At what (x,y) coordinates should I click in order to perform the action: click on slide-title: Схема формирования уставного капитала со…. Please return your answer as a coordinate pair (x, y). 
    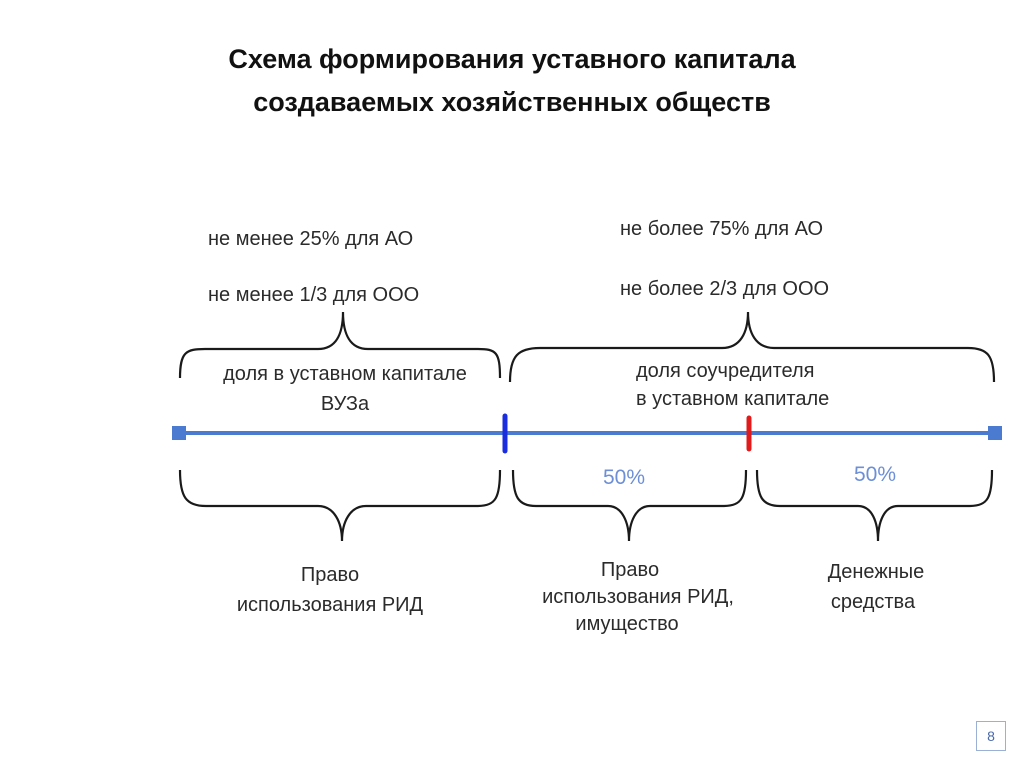
    Looking at the image, I should click on (512, 81).